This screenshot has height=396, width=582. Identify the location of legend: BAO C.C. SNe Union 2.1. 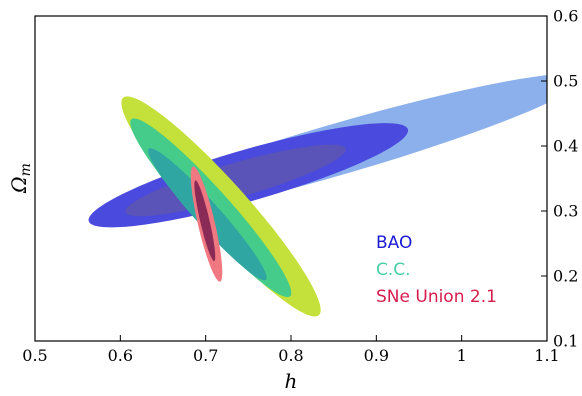
(436, 270).